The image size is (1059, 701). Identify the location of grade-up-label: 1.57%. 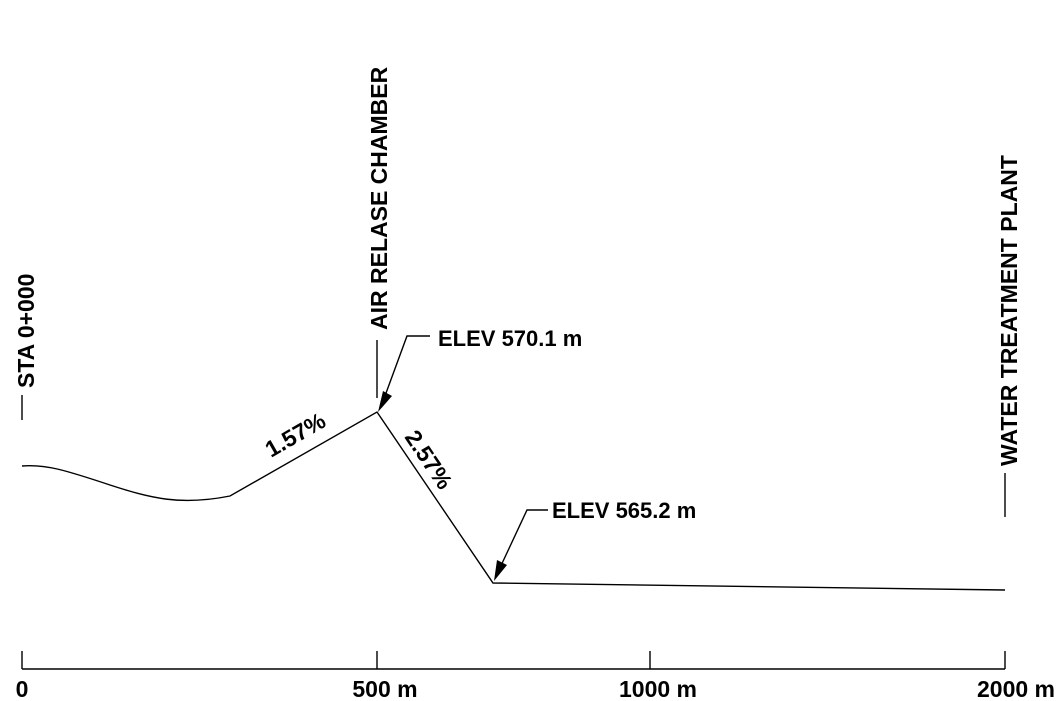
(295, 434).